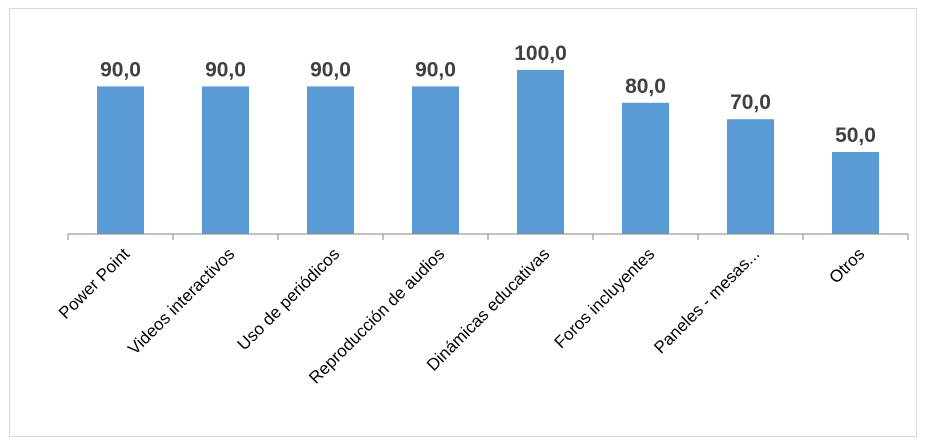 The height and width of the screenshot is (446, 925). Describe the element at coordinates (289, 299) in the screenshot. I see `category-label: Uso de periódicos` at that location.